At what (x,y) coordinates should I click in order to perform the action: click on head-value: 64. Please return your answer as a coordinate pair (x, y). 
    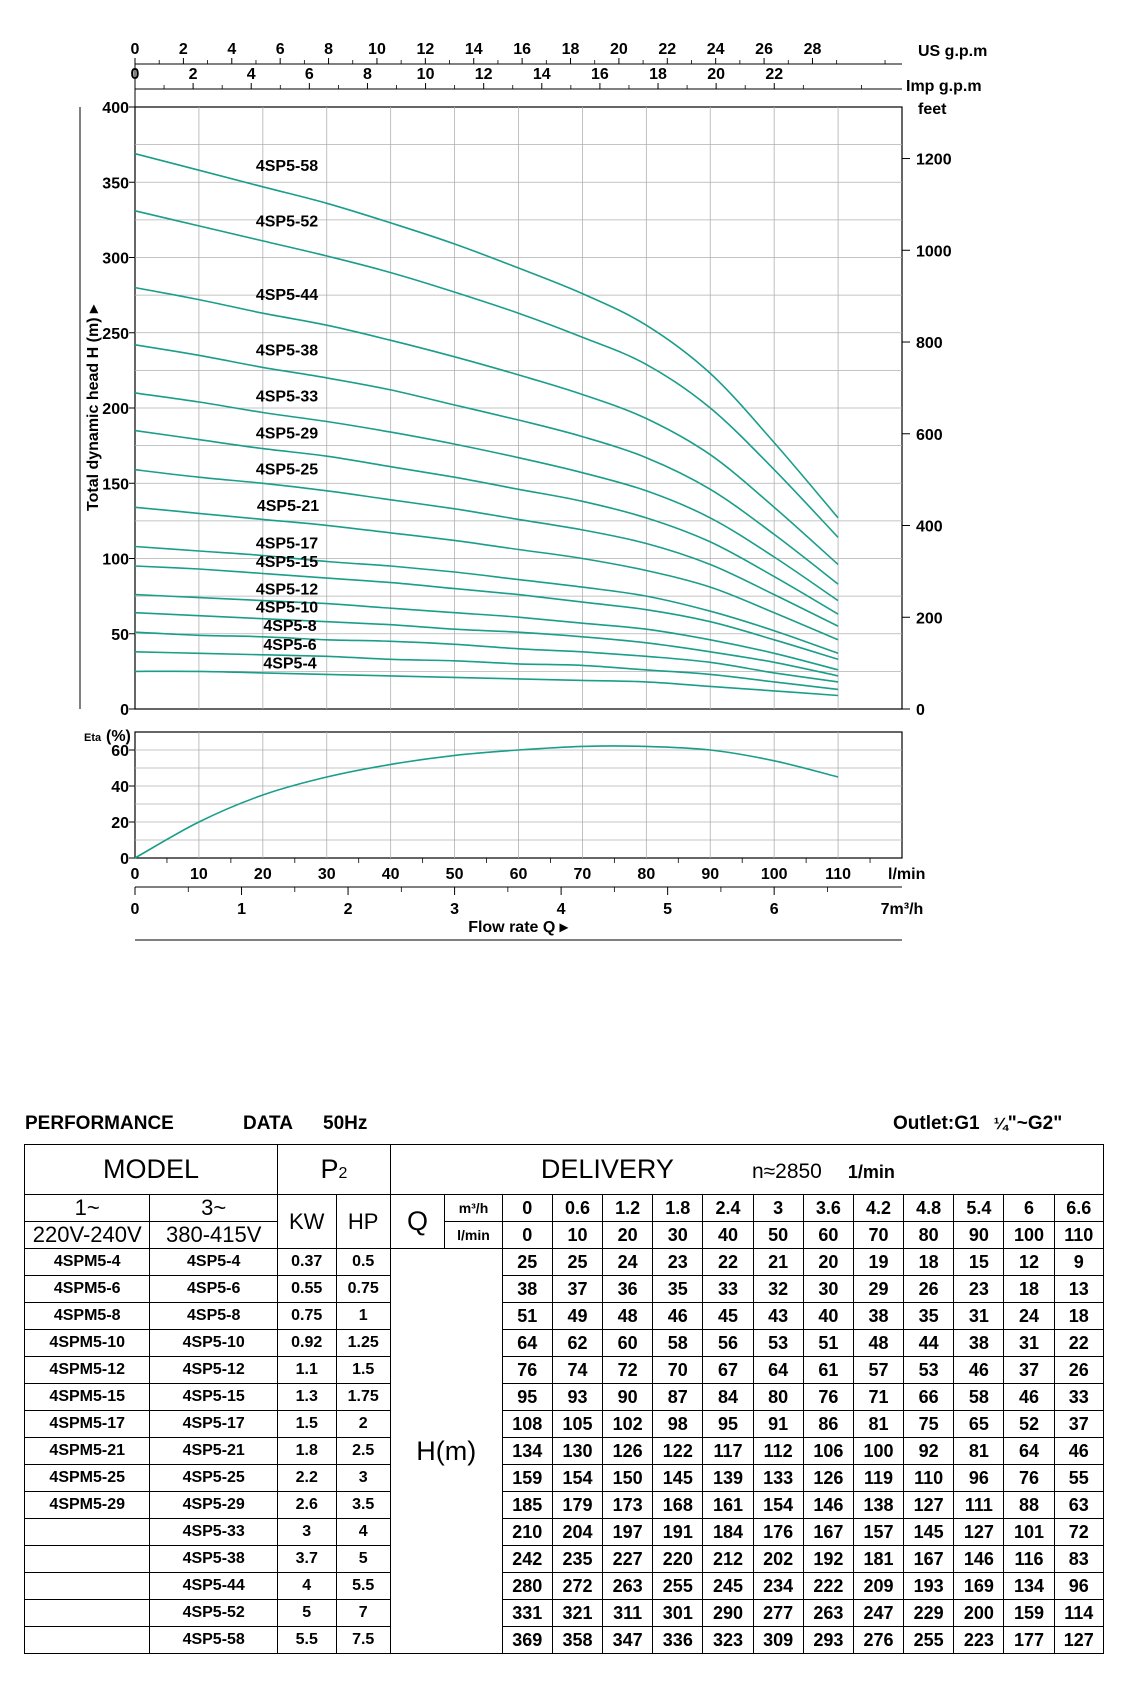
    Looking at the image, I should click on (527, 1343).